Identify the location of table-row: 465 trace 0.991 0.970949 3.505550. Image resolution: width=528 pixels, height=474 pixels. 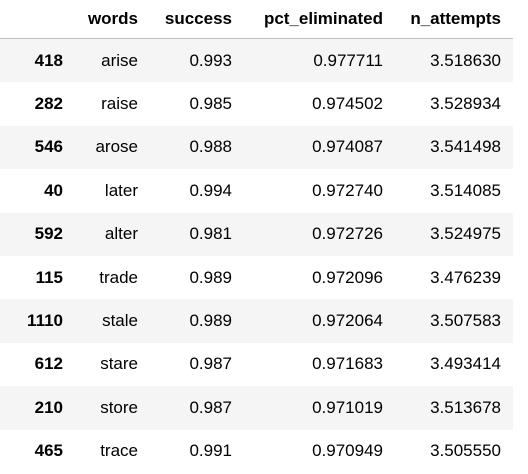
(256, 451).